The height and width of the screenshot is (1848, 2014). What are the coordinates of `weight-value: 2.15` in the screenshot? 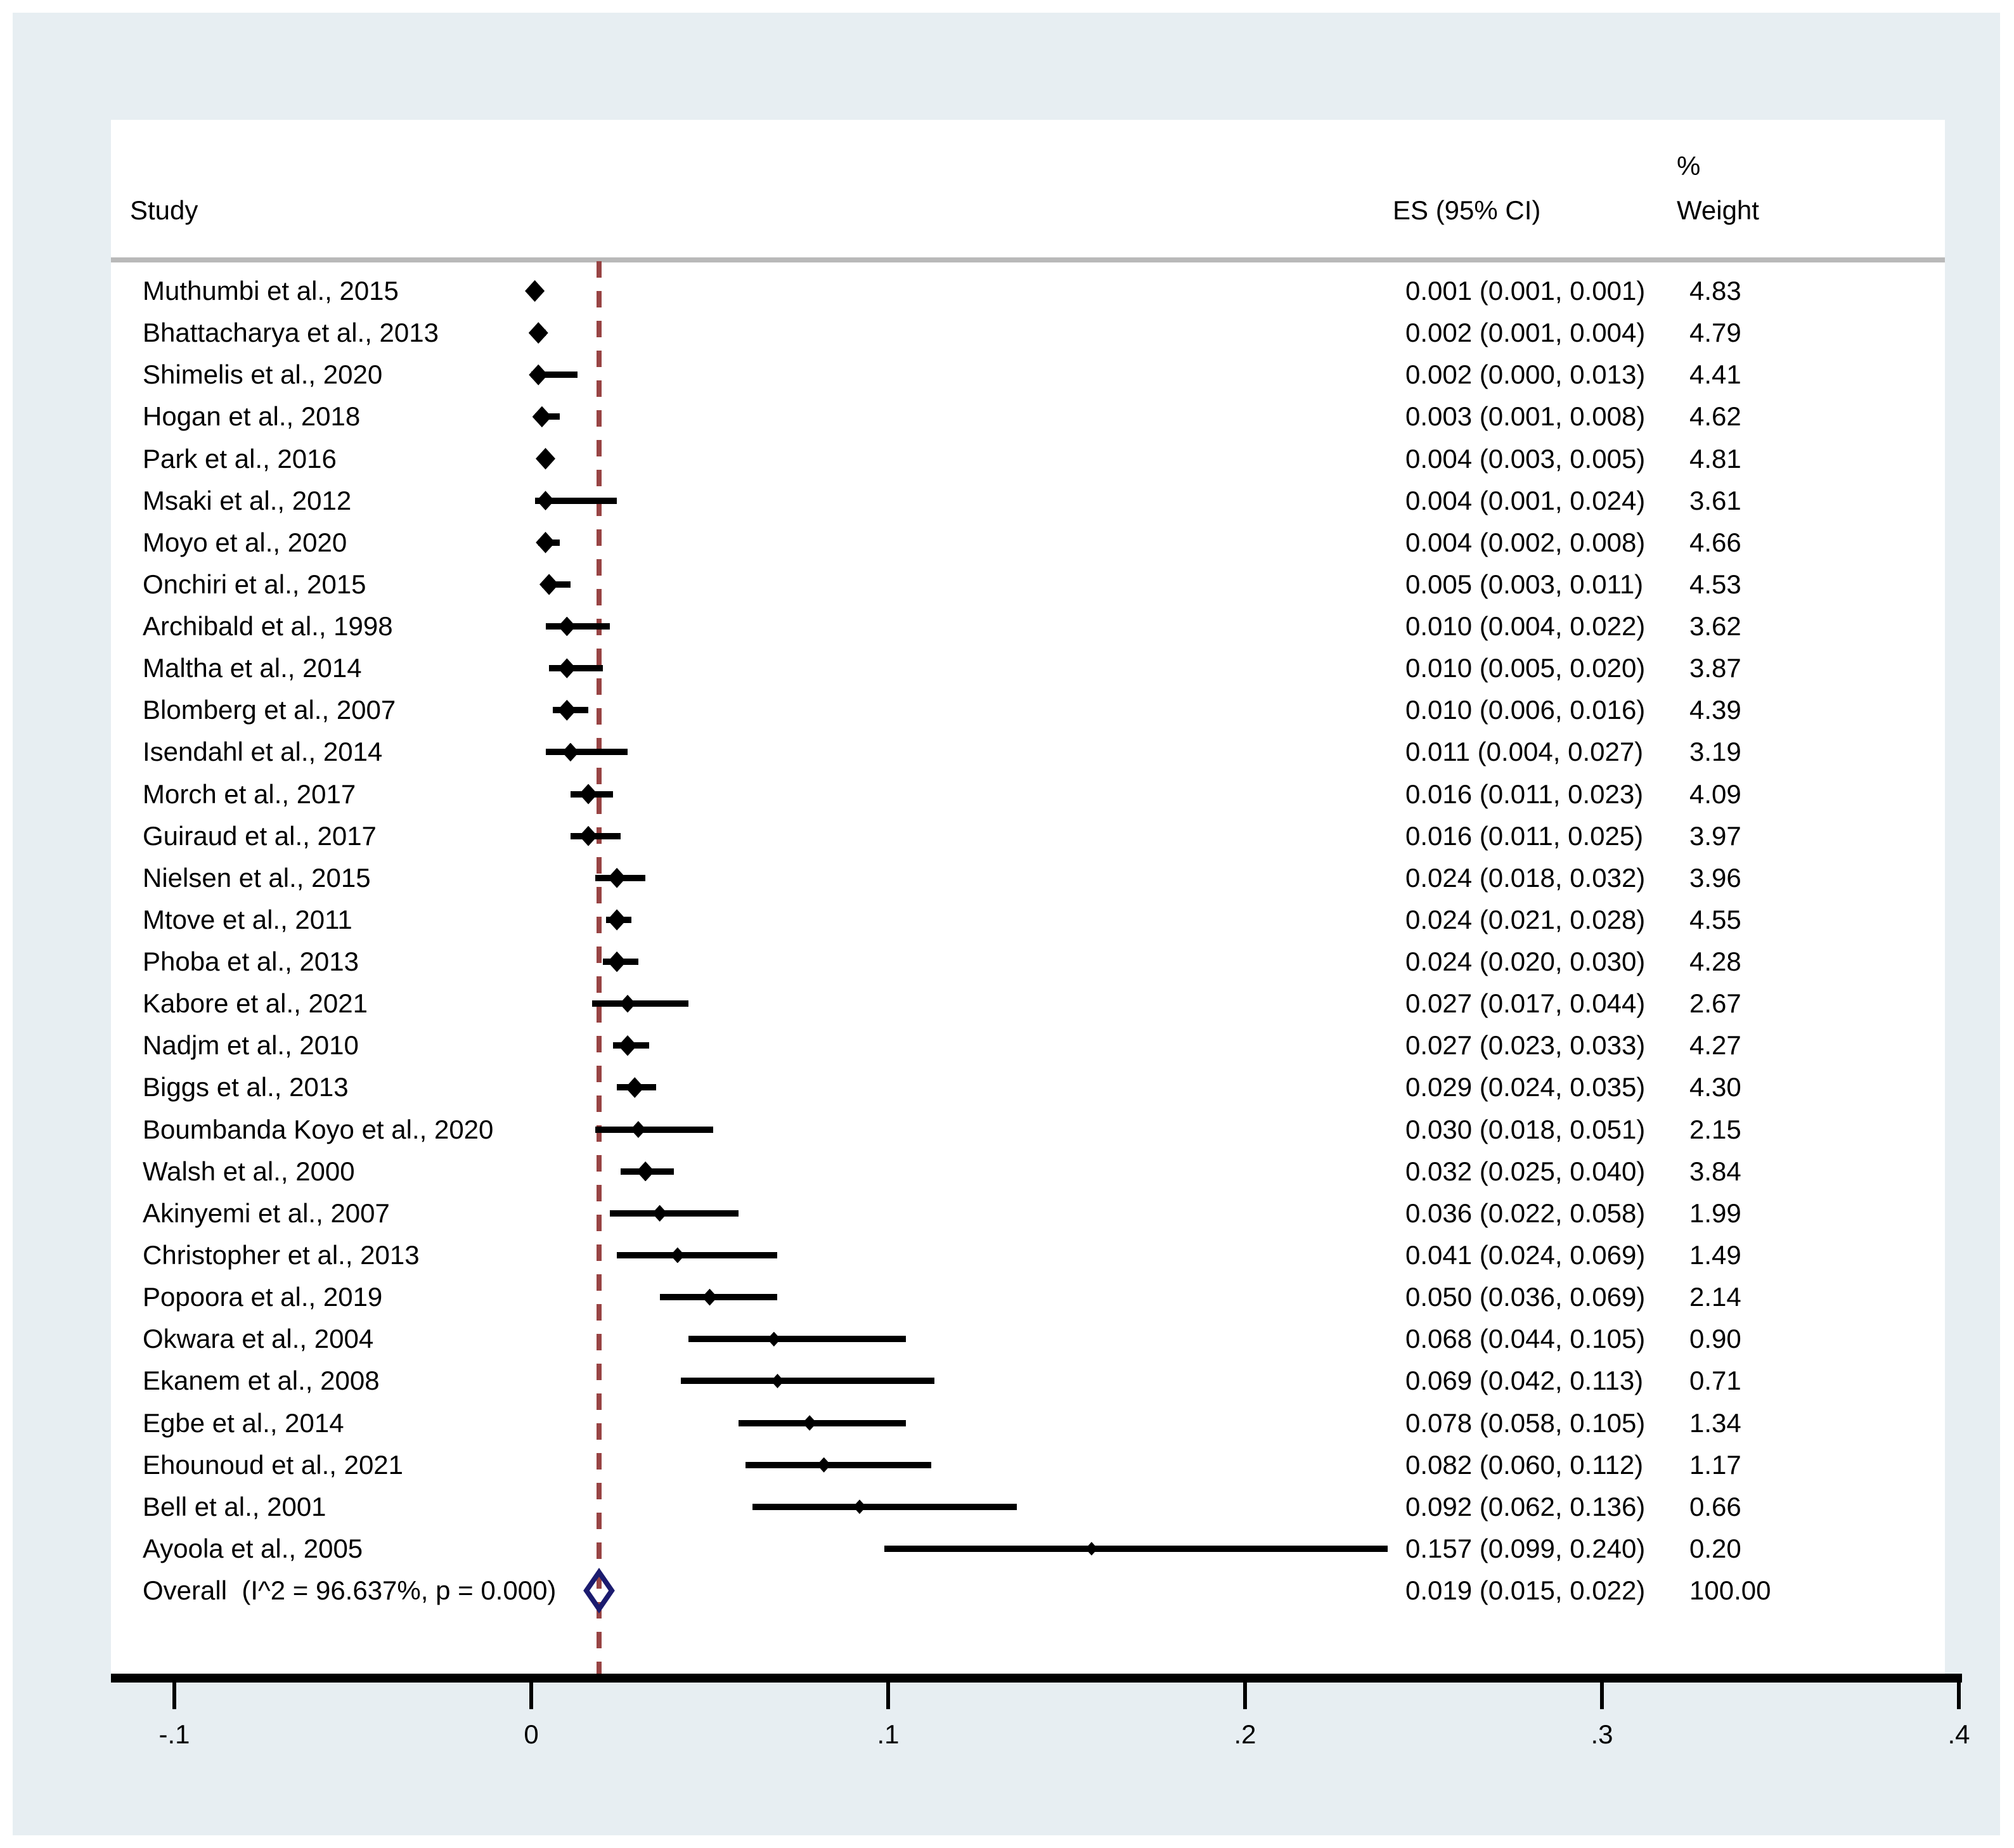 It's located at (1715, 1129).